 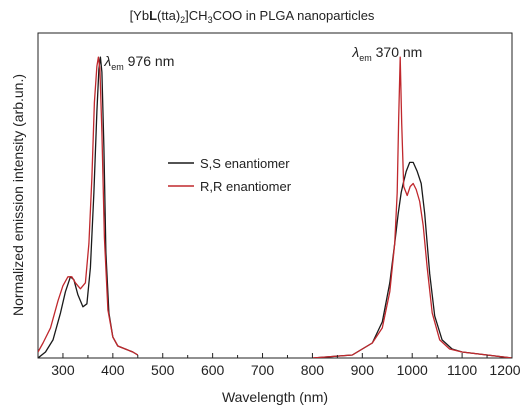 What do you see at coordinates (262, 58) in the screenshot?
I see `annotations: λem 976 nm λem 370 nm` at bounding box center [262, 58].